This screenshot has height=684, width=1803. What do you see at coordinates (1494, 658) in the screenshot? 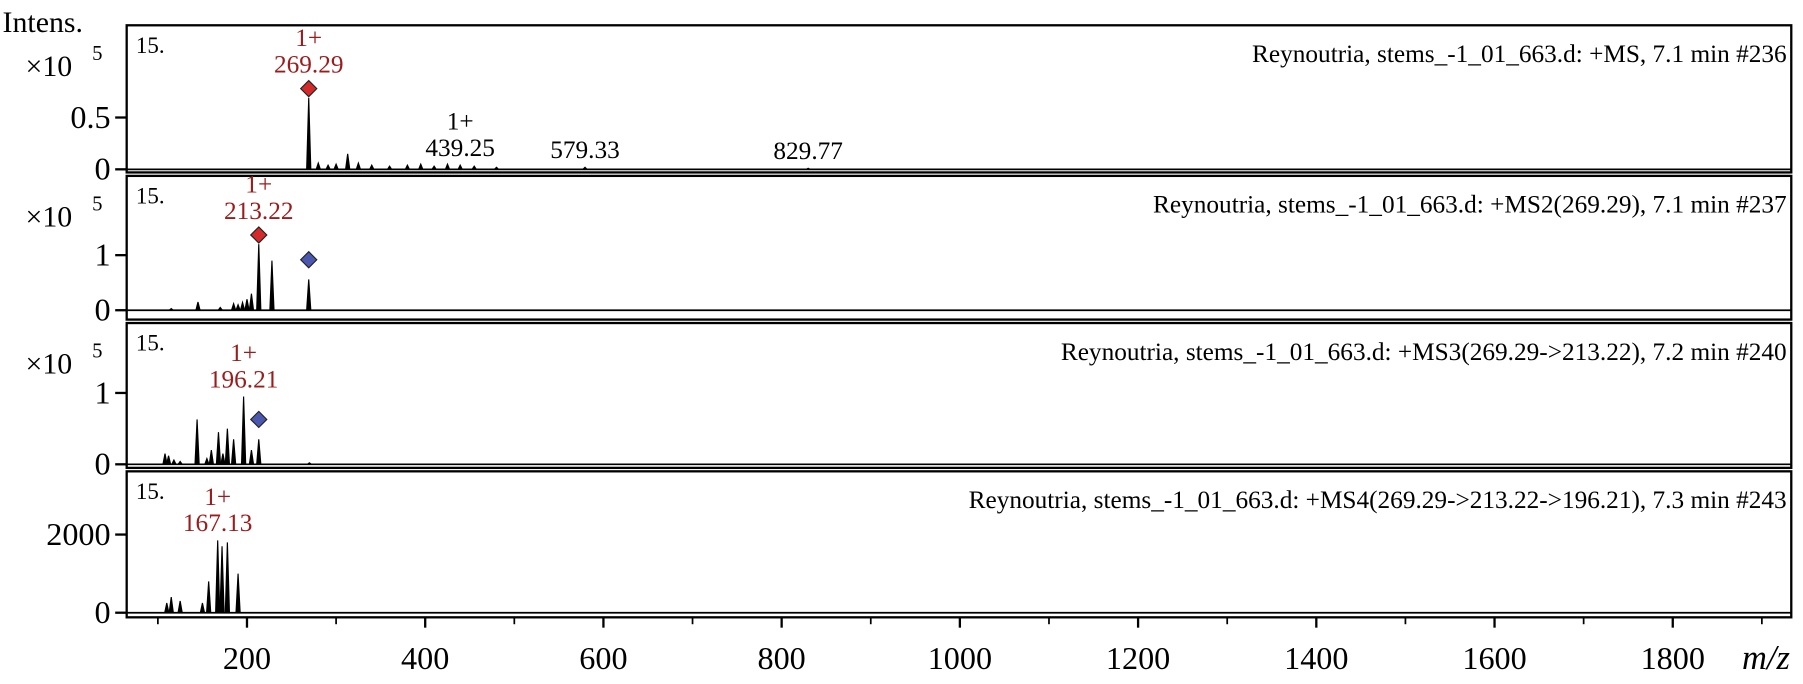
I see `x-tick-label: 1600` at bounding box center [1494, 658].